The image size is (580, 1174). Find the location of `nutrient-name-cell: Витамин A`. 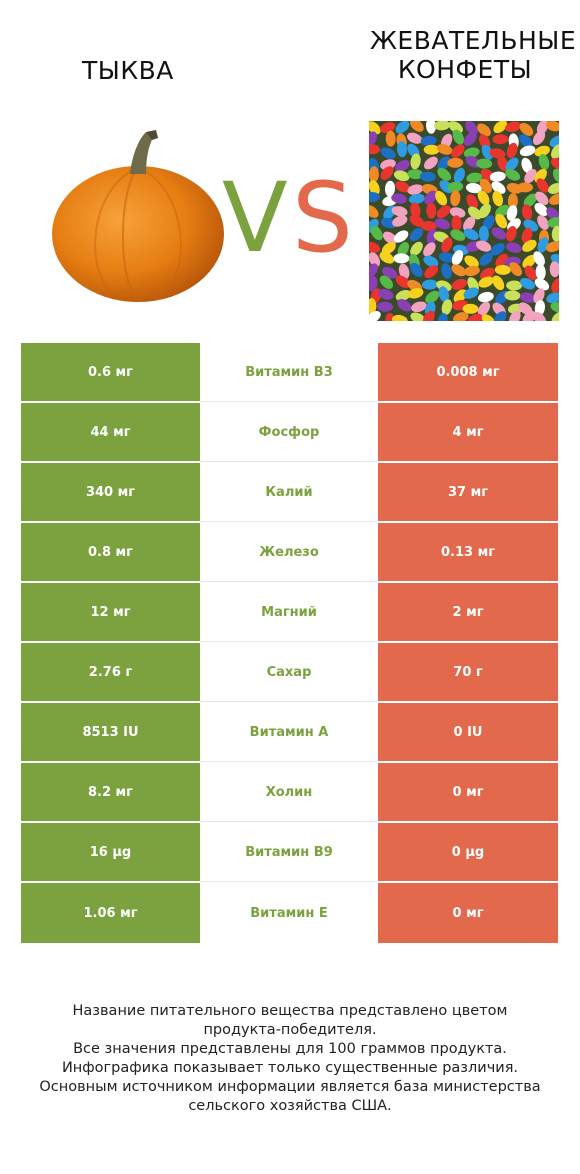

nutrient-name-cell: Витамин A is located at coordinates (289, 732).